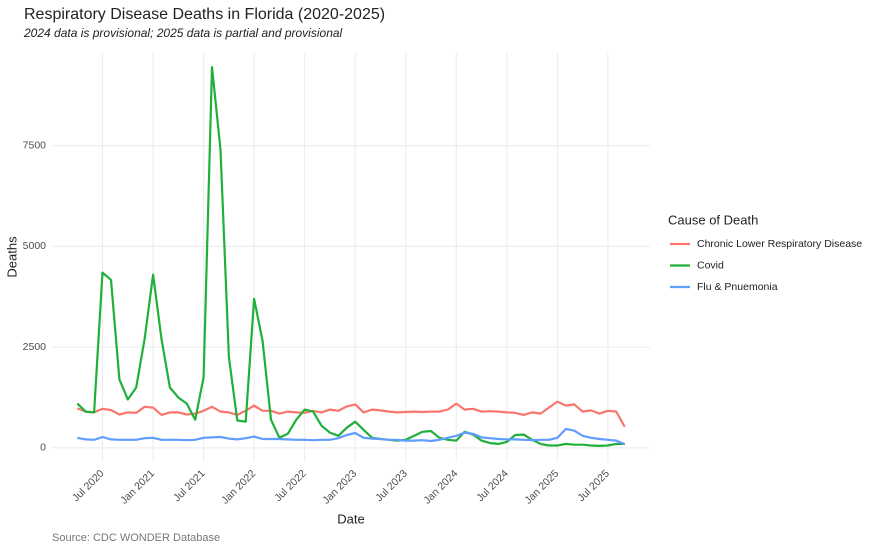 The image size is (880, 550). I want to click on y-tick-label: 5000, so click(35, 246).